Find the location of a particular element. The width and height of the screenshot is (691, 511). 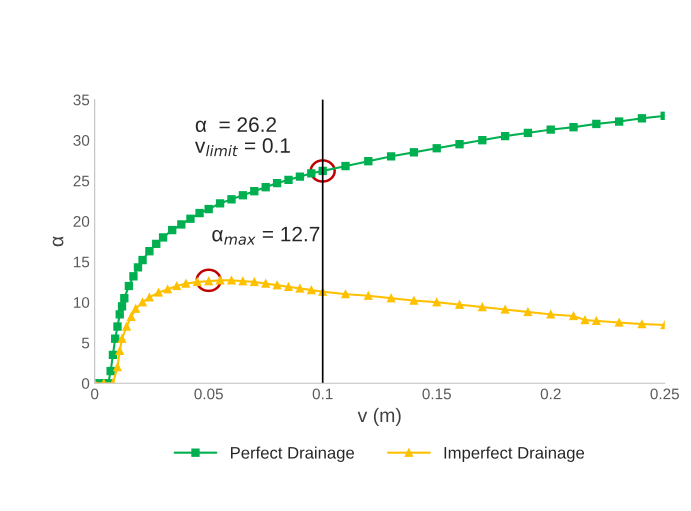

y-tick-label: 20 is located at coordinates (82, 221).